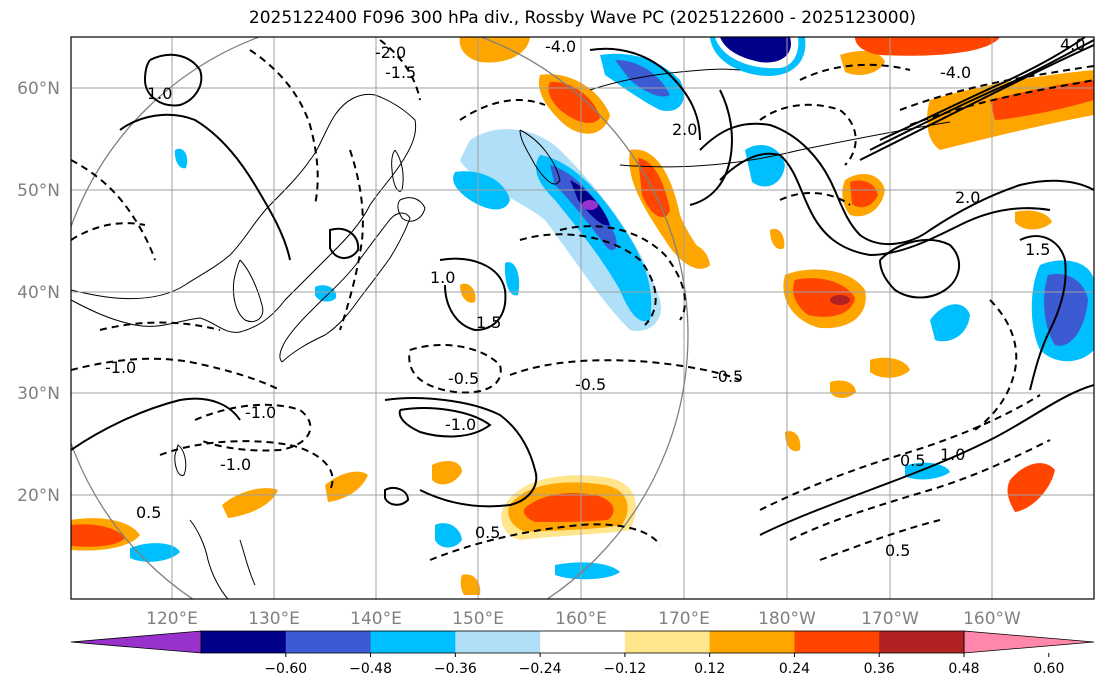  What do you see at coordinates (581, 619) in the screenshot?
I see `lon-label: 160°E` at bounding box center [581, 619].